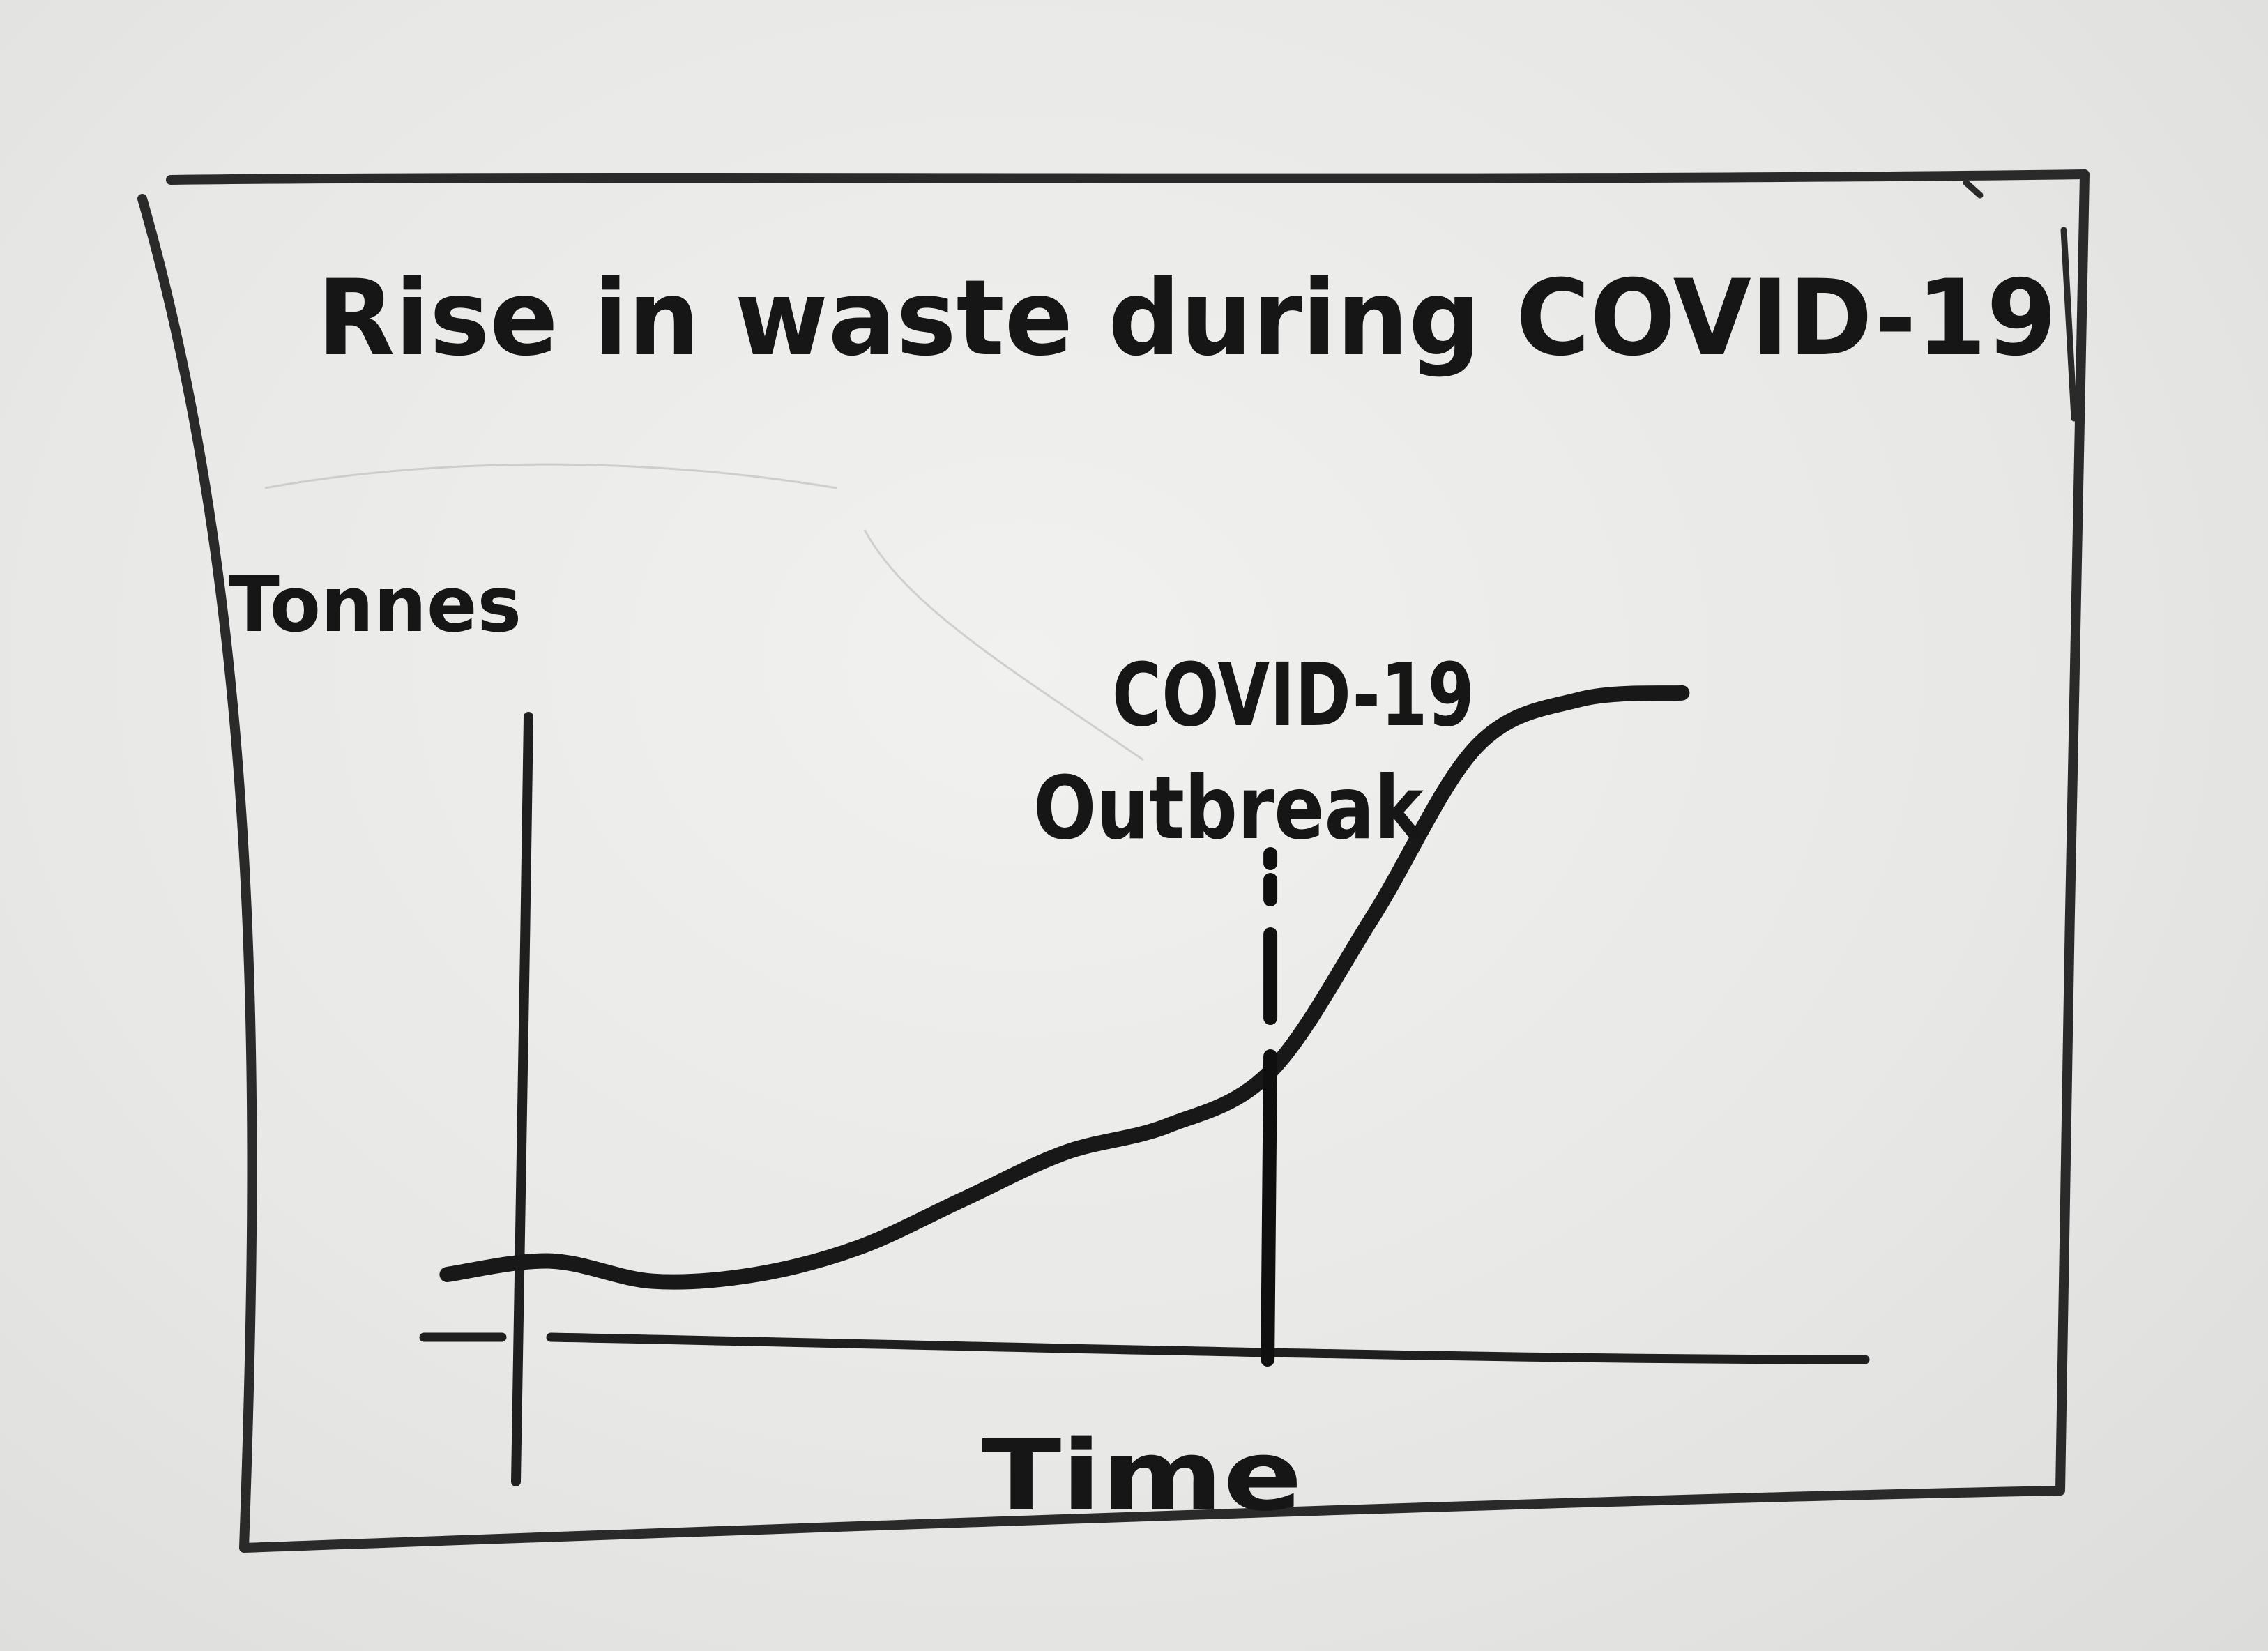 The height and width of the screenshot is (1651, 2268). What do you see at coordinates (2020, 300) in the screenshot?
I see `frame-border-overlap` at bounding box center [2020, 300].